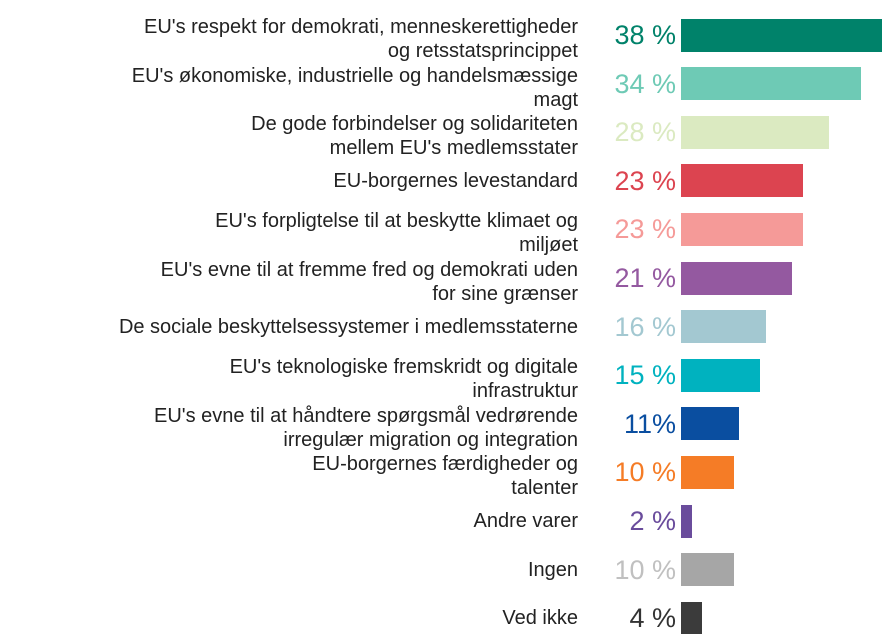 This screenshot has width=882, height=634. I want to click on category-label: Andre varer, so click(526, 521).